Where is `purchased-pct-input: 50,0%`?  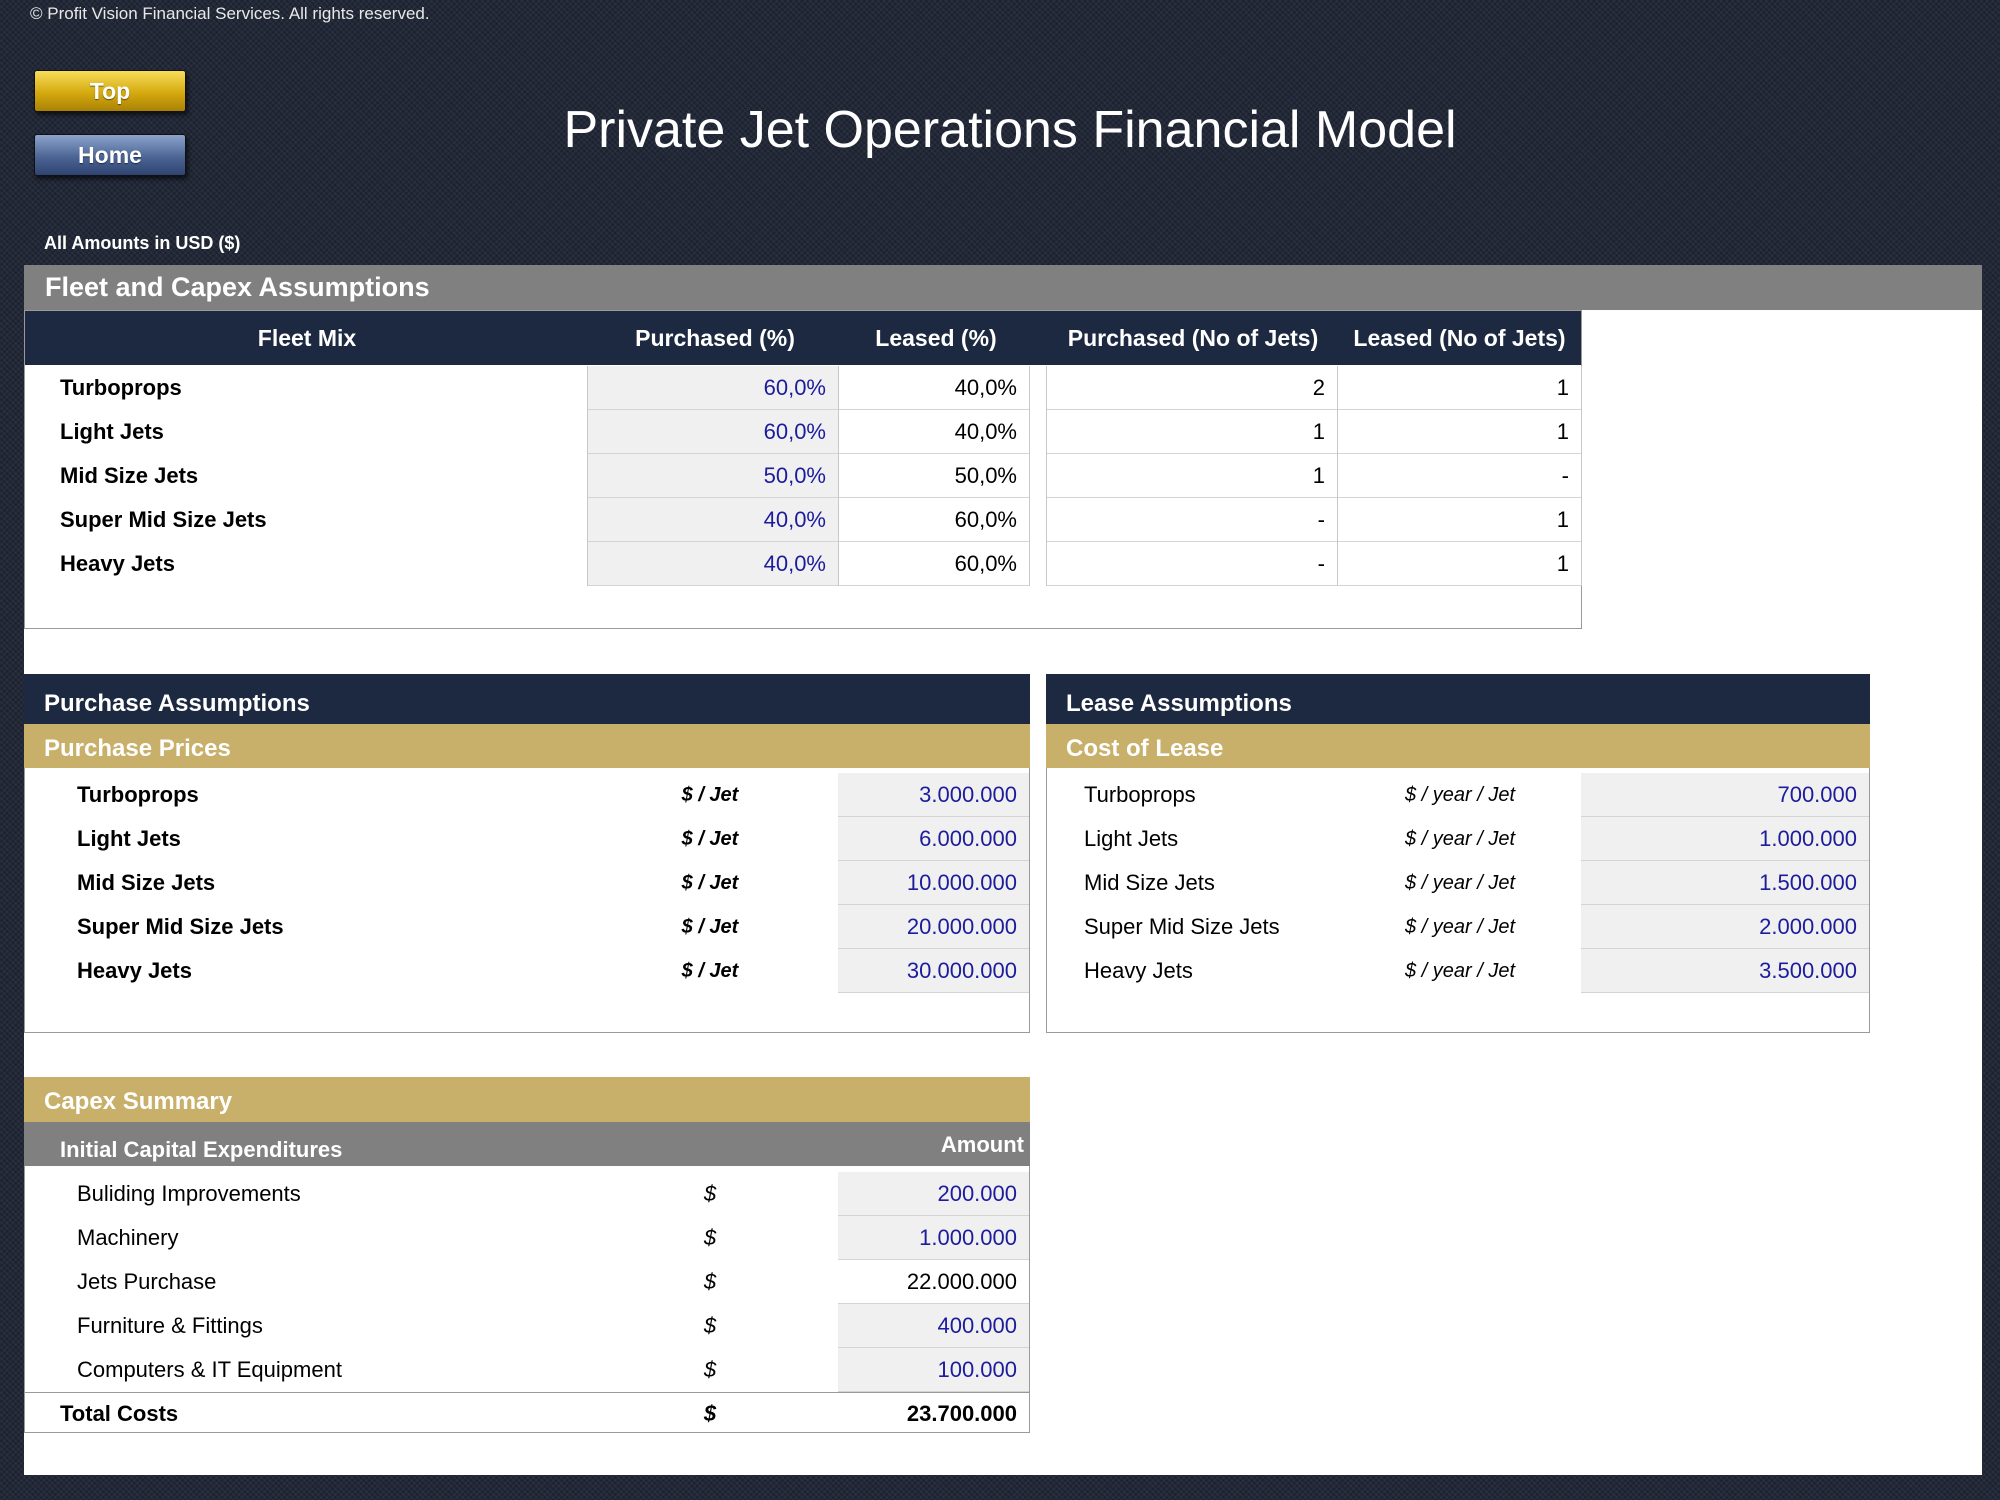 purchased-pct-input: 50,0% is located at coordinates (713, 476).